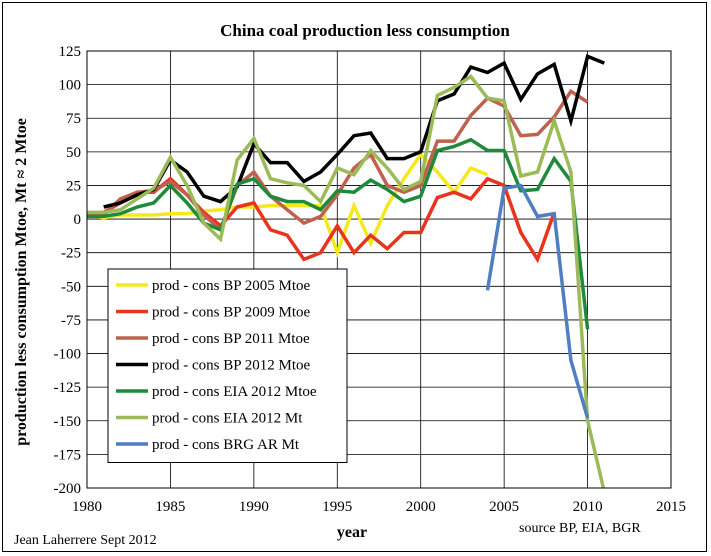  Describe the element at coordinates (73, 186) in the screenshot. I see `y-tick-label: 25` at that location.